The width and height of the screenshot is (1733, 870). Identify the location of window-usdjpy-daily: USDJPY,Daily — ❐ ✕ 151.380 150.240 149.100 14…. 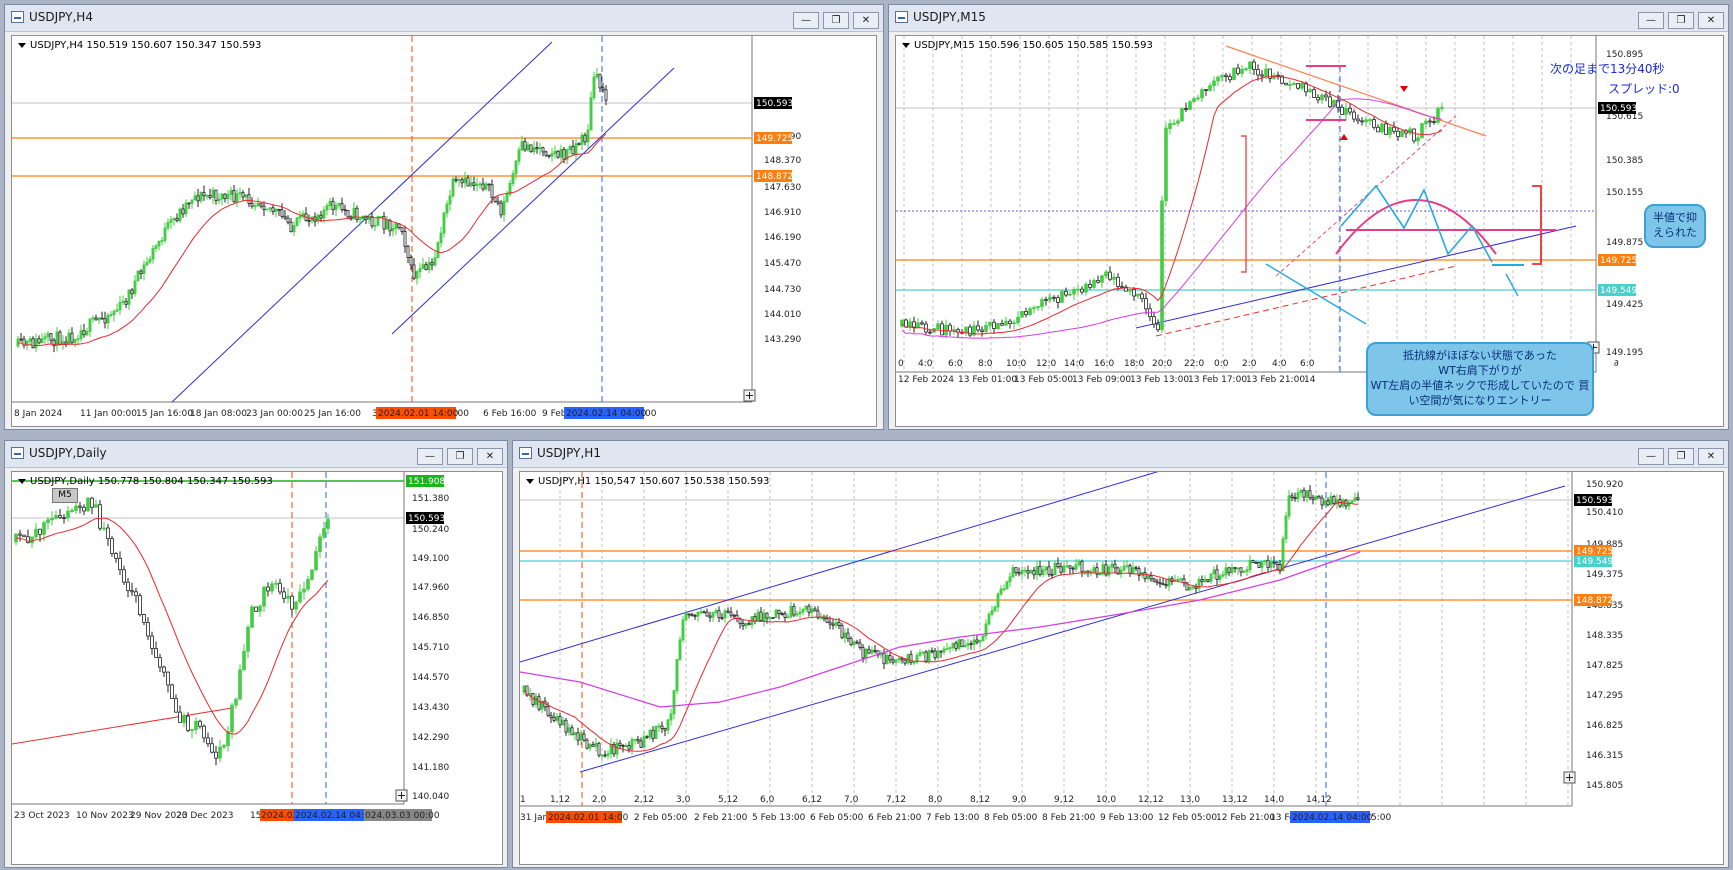
(256, 654).